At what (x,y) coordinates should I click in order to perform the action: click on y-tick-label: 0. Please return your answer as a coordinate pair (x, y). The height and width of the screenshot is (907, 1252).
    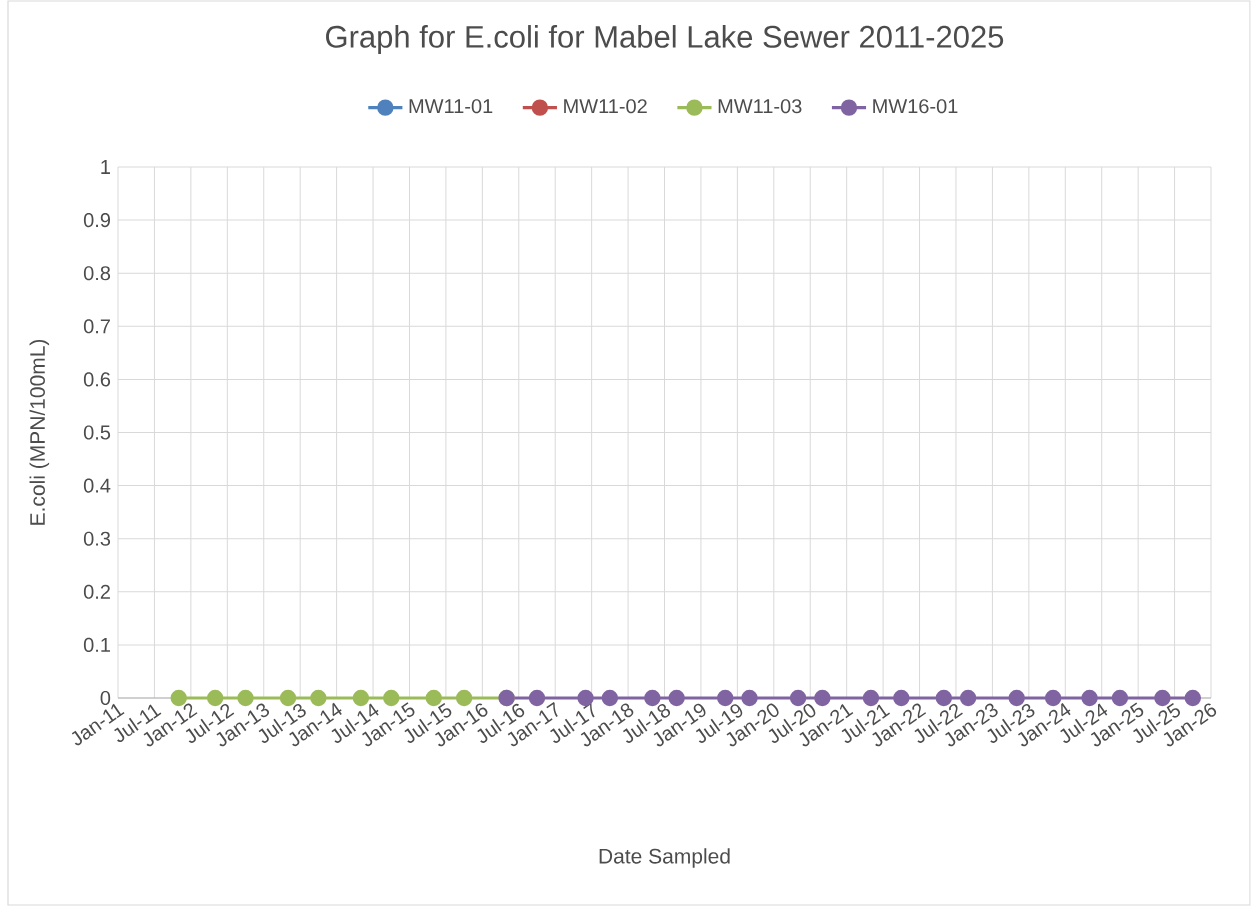
    Looking at the image, I should click on (105, 698).